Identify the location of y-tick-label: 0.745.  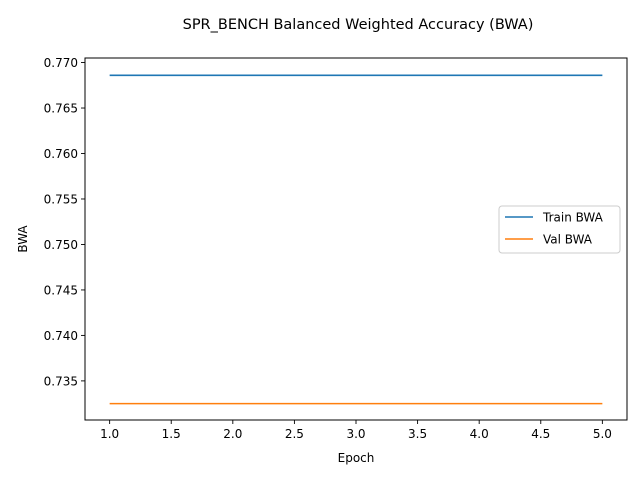
(61, 290).